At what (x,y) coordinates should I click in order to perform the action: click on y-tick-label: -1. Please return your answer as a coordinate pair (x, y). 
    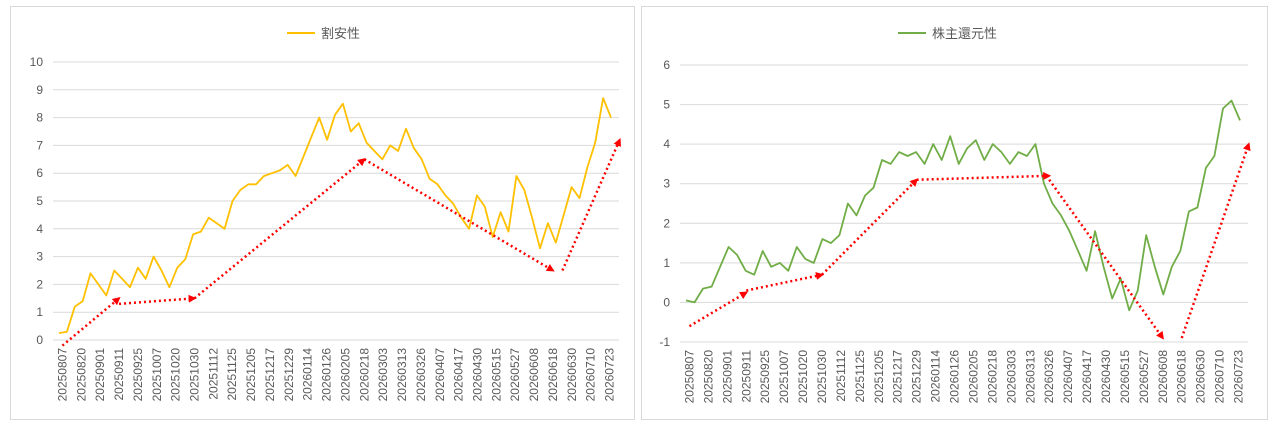
    Looking at the image, I should click on (664, 342).